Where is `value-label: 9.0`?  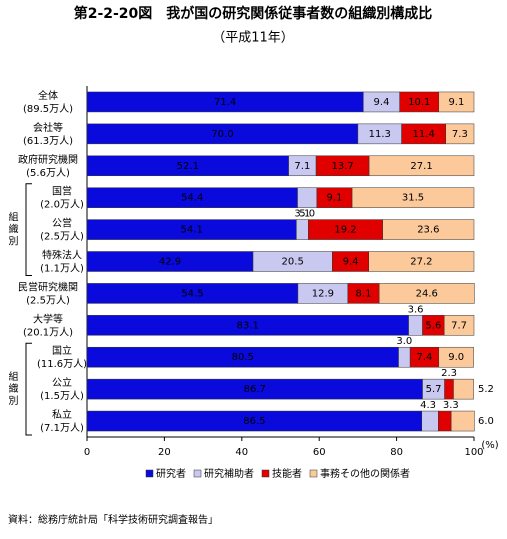 value-label: 9.0 is located at coordinates (456, 357).